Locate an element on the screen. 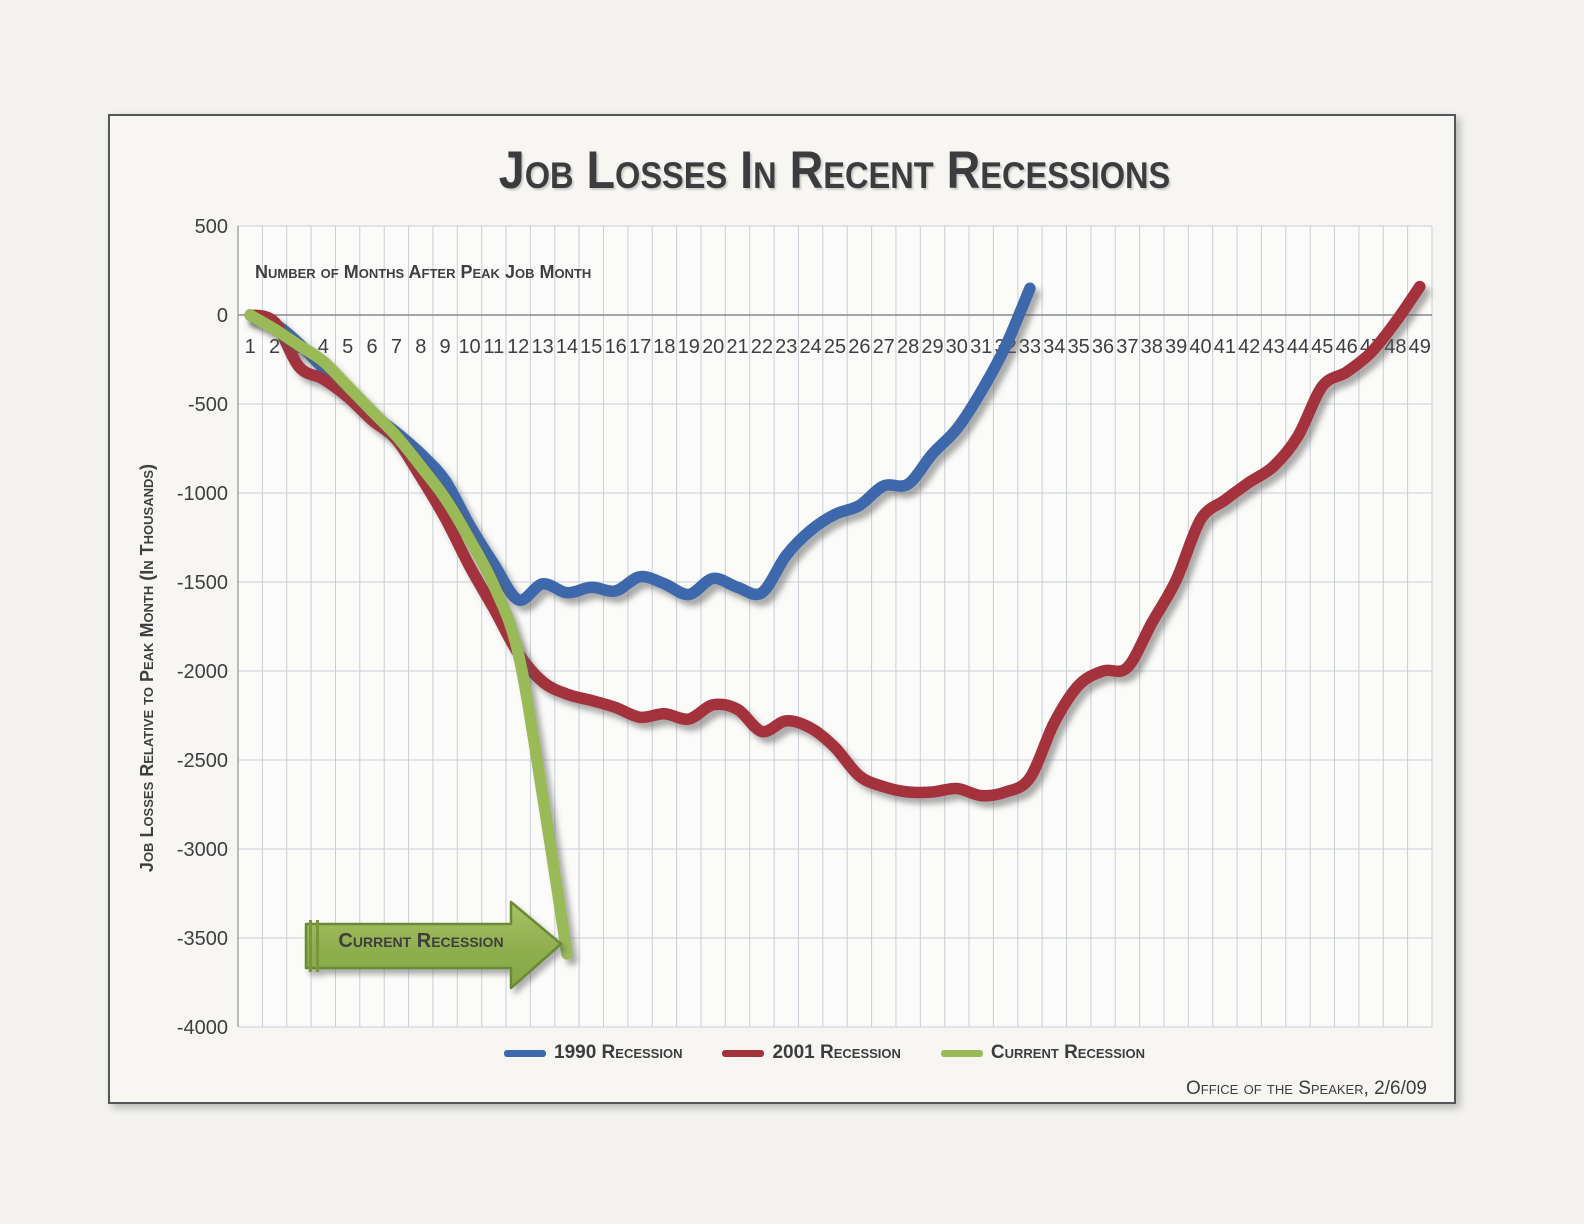 Image resolution: width=1584 pixels, height=1224 pixels. legend-item-1990: 1990 Recession is located at coordinates (593, 1053).